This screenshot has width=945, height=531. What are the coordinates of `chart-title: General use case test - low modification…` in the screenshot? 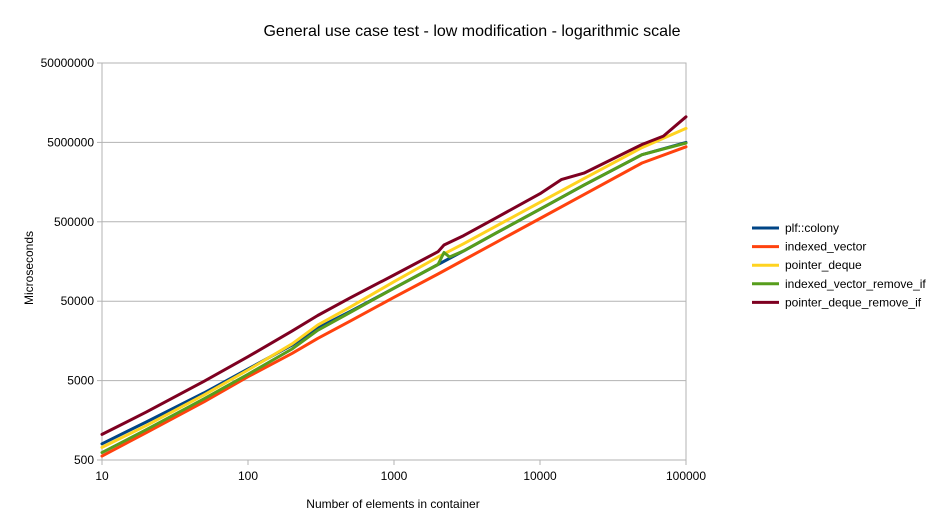 It's located at (471, 31).